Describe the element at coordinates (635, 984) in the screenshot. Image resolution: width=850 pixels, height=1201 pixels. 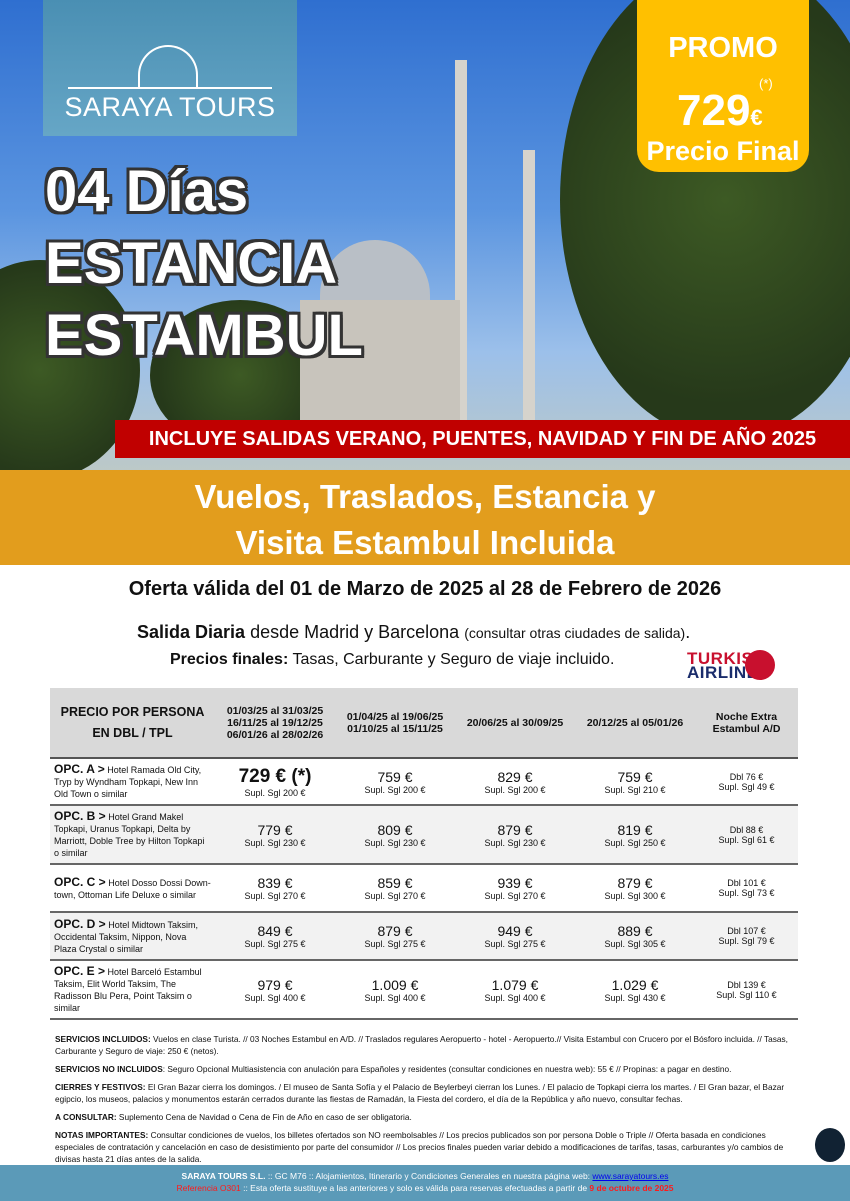
I see `price: 1.029 €` at that location.